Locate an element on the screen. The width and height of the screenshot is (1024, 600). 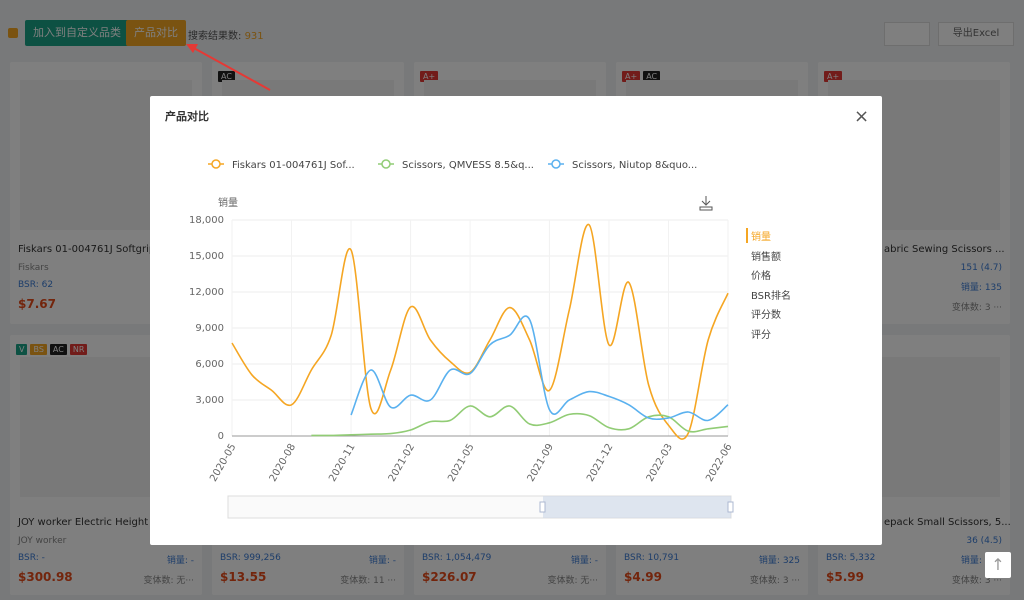
x-tick-label: 2020-11 is located at coordinates (342, 463).